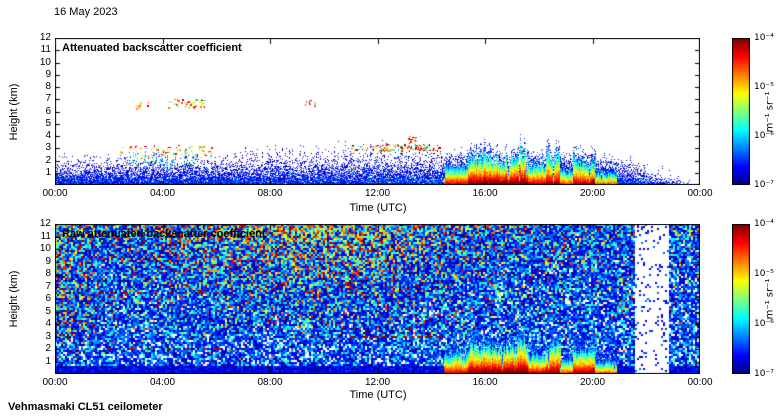 The image size is (780, 420). Describe the element at coordinates (770, 299) in the screenshot. I see `colorbar-unit-raw: m⁻¹ sr⁻¹` at that location.